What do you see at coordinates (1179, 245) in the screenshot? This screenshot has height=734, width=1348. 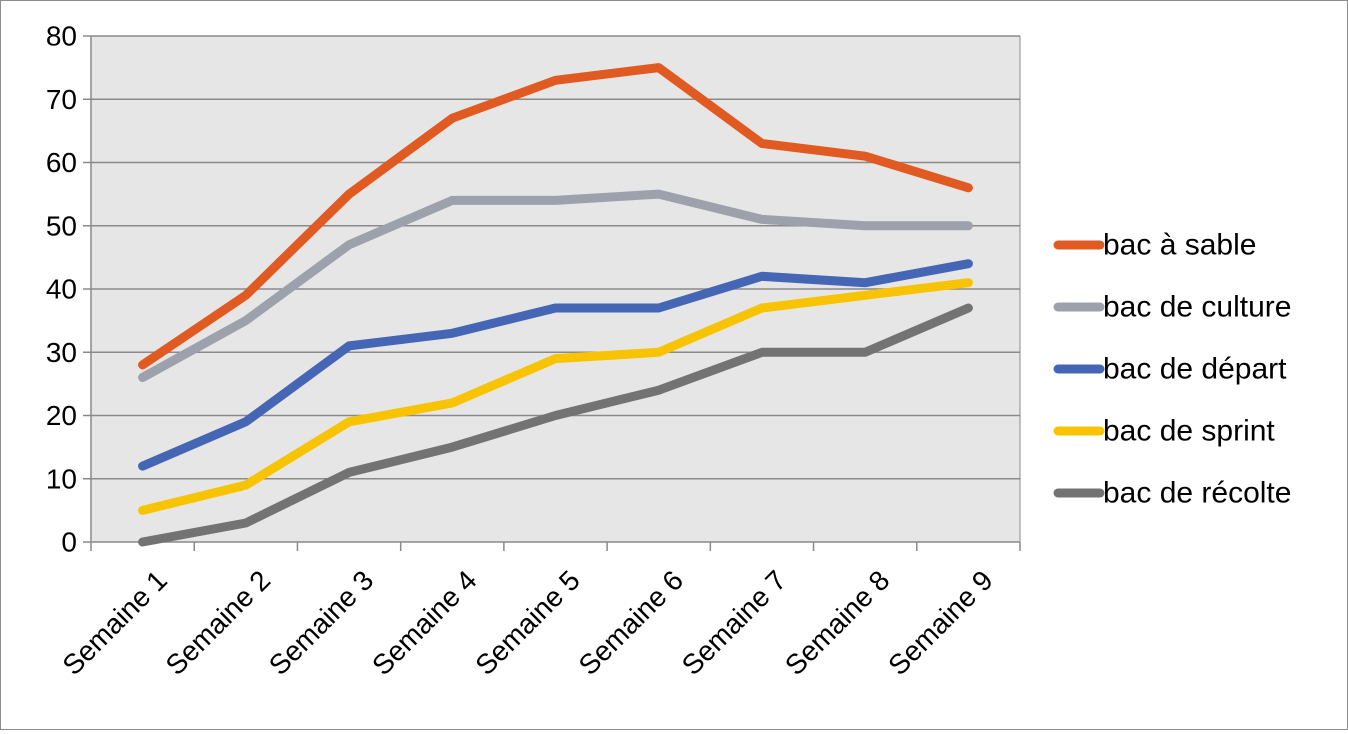 I see `legend-label: bac à sable` at bounding box center [1179, 245].